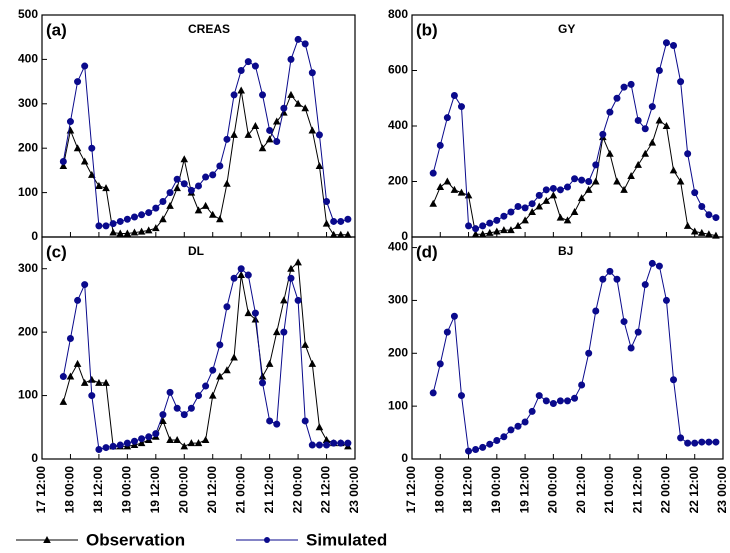 This screenshot has height=553, width=730. Describe the element at coordinates (427, 251) in the screenshot. I see `panel-label: (d)` at that location.